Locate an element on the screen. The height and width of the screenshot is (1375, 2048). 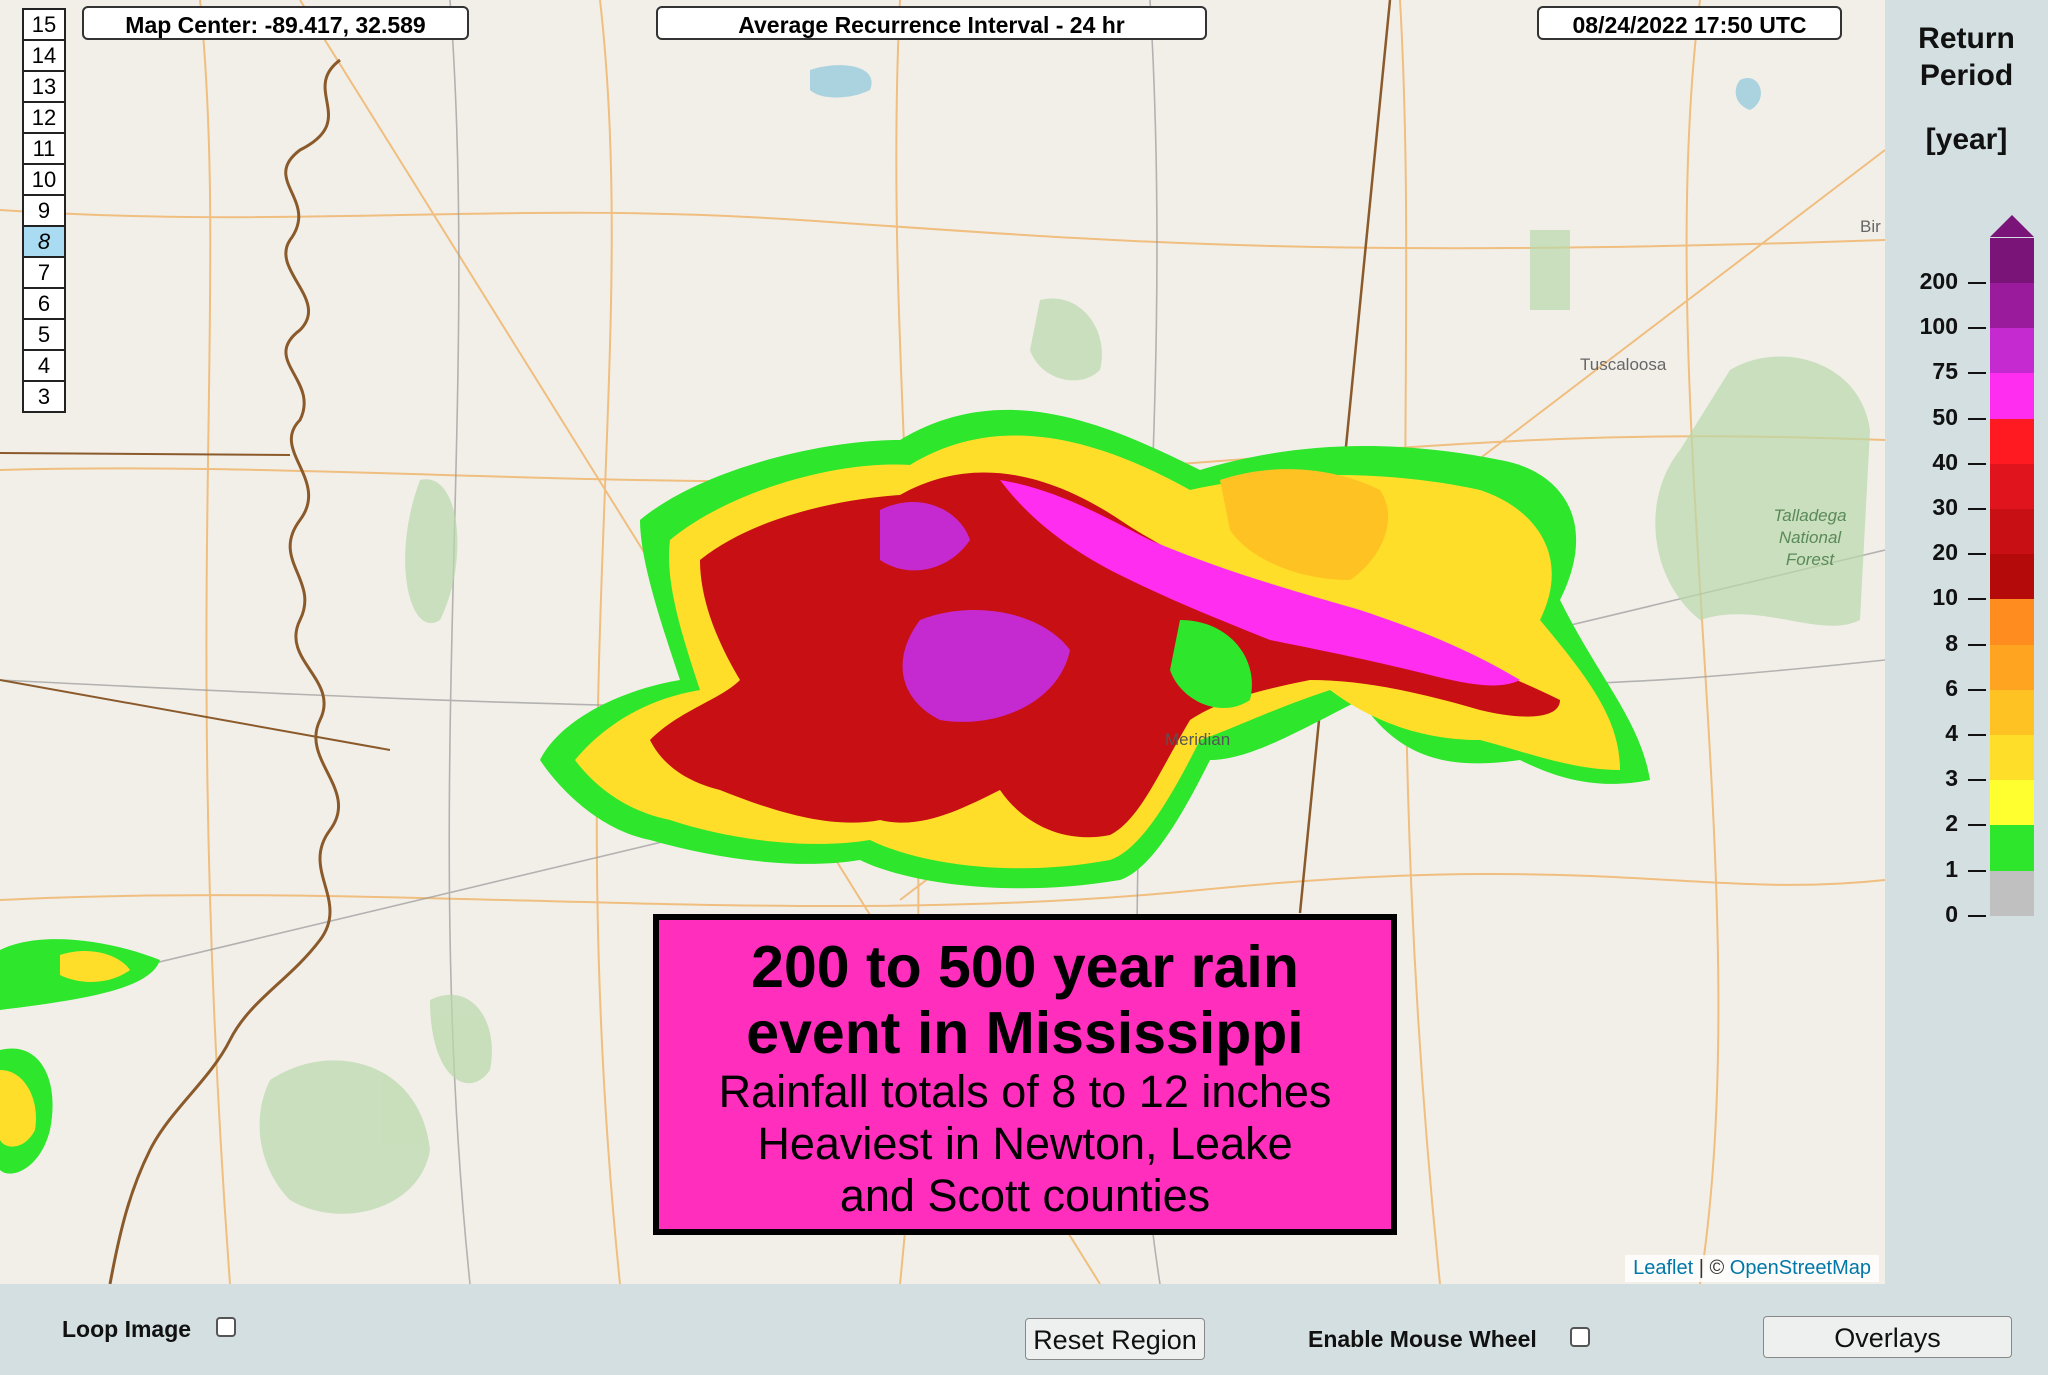
legend-tick-label: 100 is located at coordinates (1938, 326).